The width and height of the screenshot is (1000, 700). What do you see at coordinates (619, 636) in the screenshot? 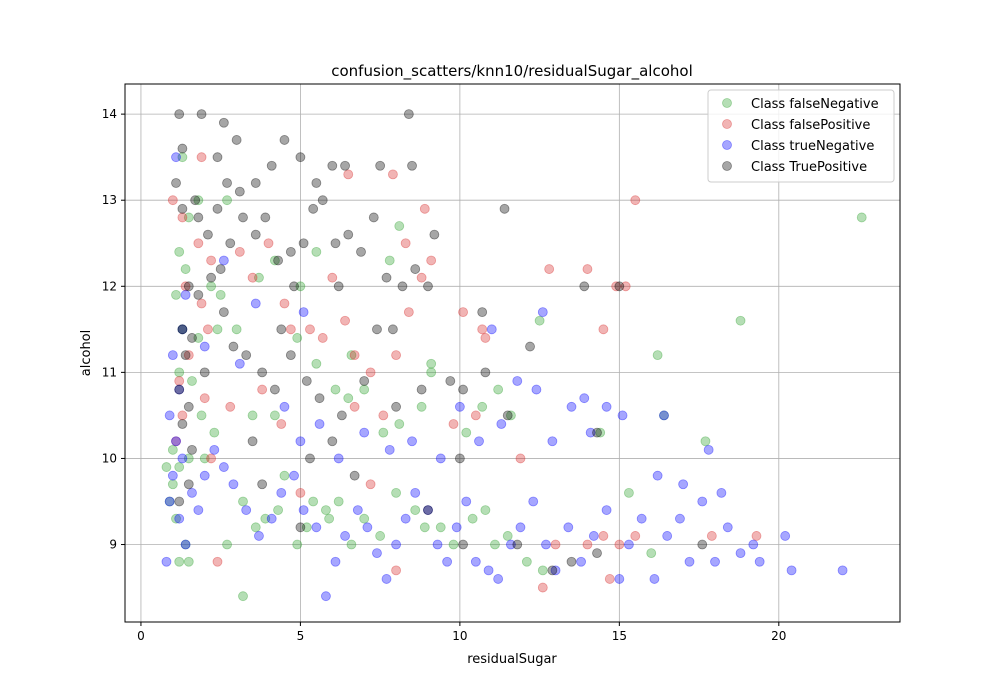
I see `x-tick-label: 15` at bounding box center [619, 636].